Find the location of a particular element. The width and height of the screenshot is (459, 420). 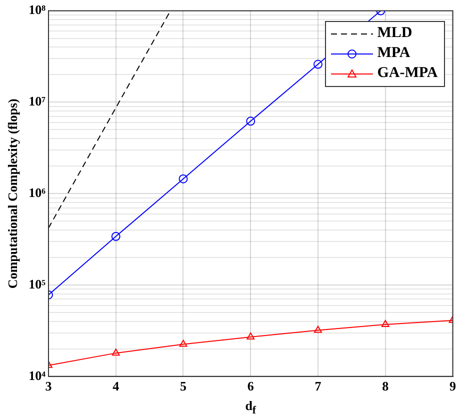

y-tick-label: 10⁸ is located at coordinates (37, 10).